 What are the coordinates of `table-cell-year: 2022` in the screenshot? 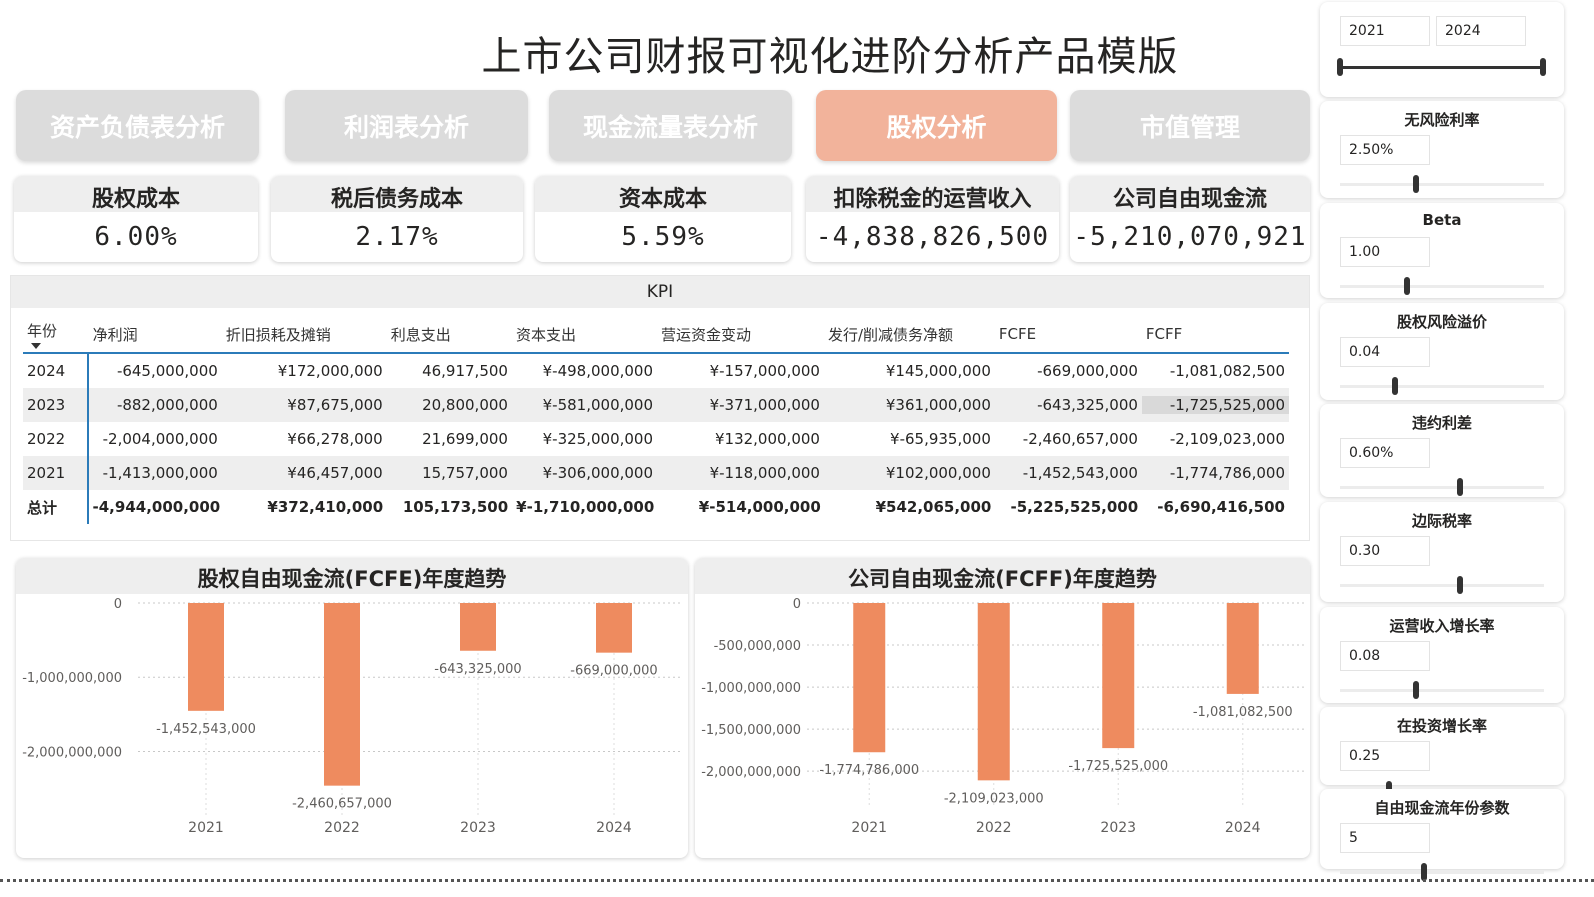 It's located at (56, 439).